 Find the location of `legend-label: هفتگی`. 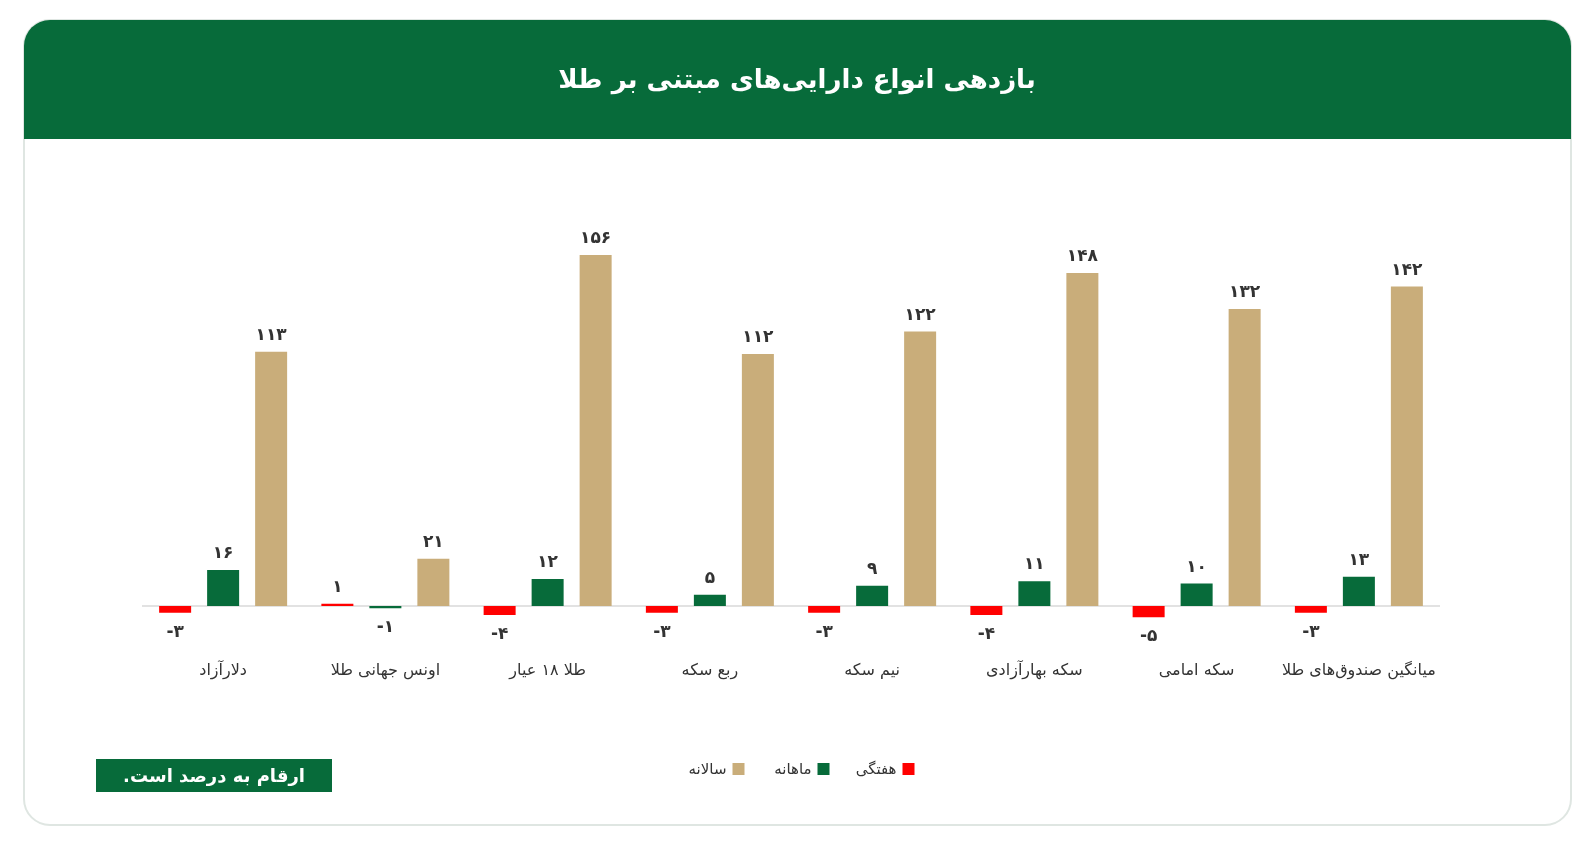

legend-label: هفتگی is located at coordinates (876, 769).